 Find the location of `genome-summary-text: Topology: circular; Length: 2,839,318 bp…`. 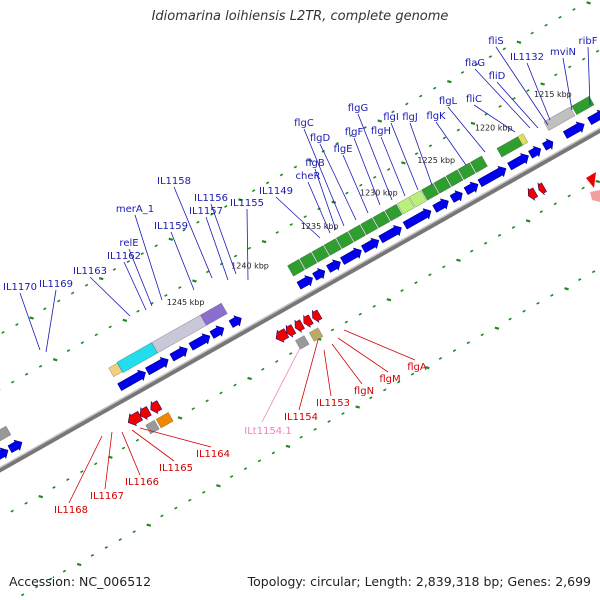

genome-summary-text: Topology: circular; Length: 2,839,318 bp… is located at coordinates (419, 581).